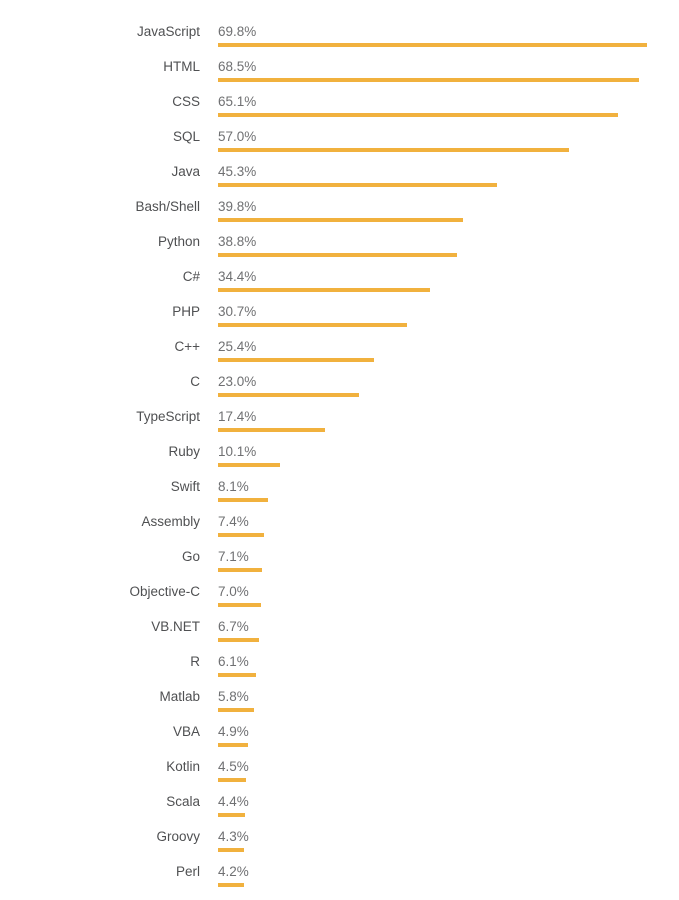 Image resolution: width=679 pixels, height=900 pixels. I want to click on chart-row: R 6.1%, so click(339, 670).